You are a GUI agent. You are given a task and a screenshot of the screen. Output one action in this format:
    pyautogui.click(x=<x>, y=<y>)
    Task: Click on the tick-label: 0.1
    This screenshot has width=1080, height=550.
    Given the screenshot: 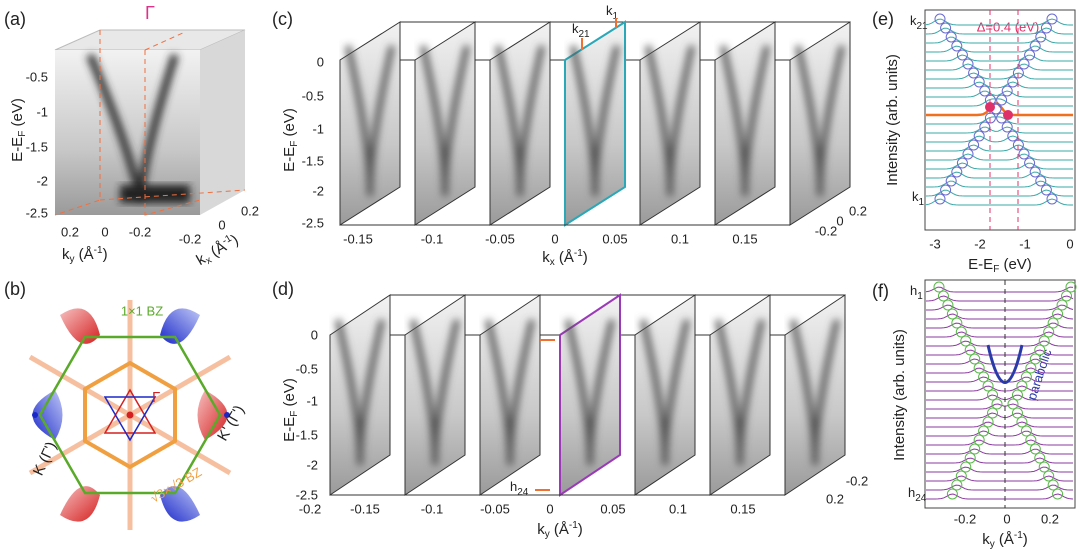 What is the action you would take?
    pyautogui.click(x=678, y=508)
    